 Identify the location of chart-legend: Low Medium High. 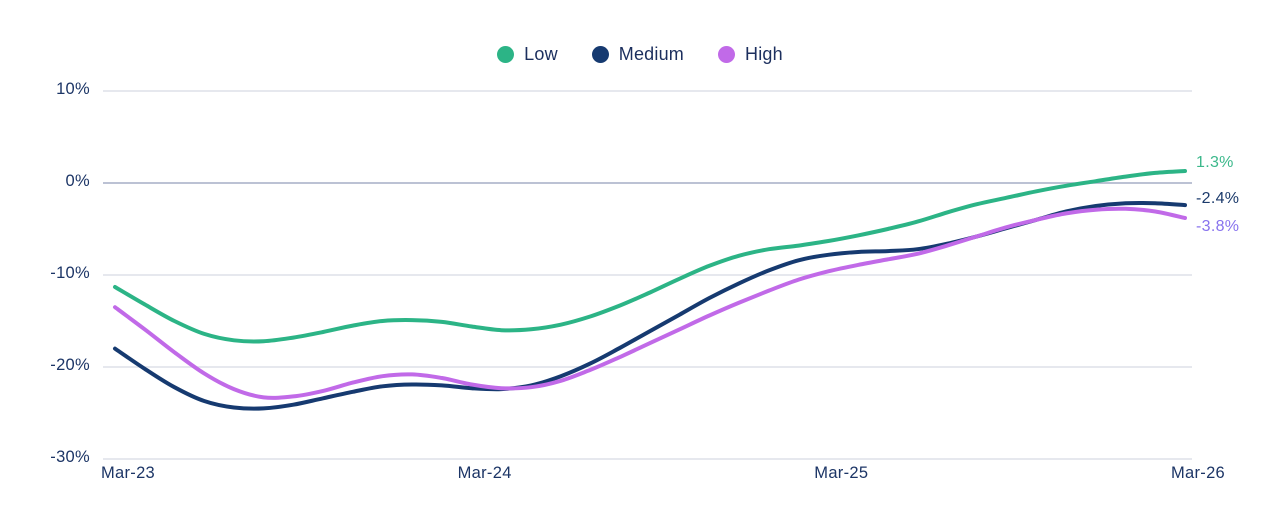
(640, 54).